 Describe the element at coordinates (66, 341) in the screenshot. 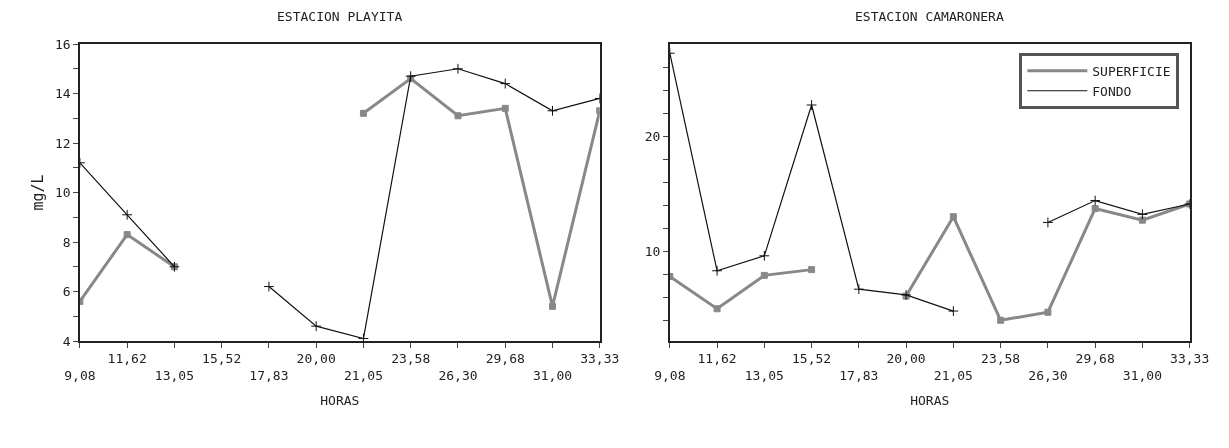

I see `y-tick-label: 4` at that location.